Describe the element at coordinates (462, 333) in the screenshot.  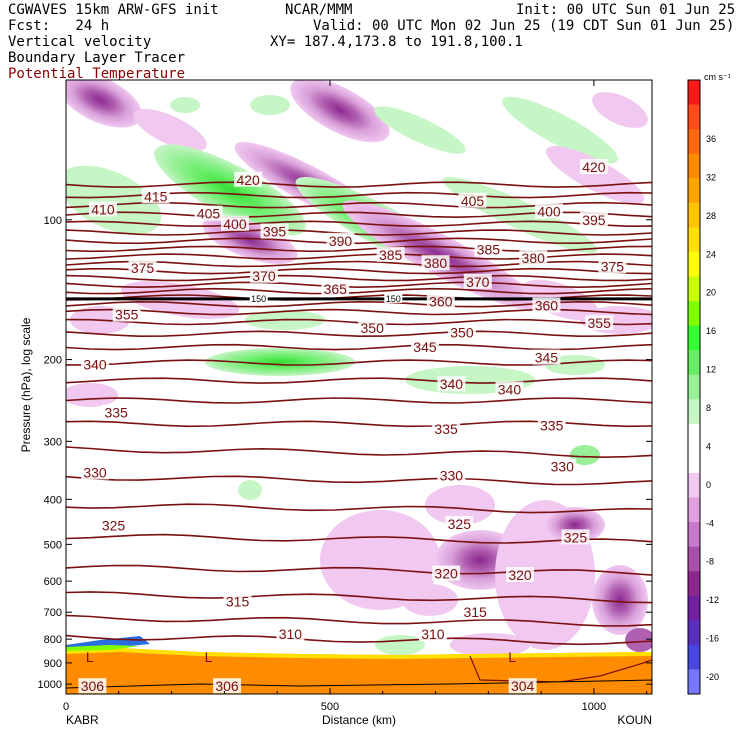
I see `theta-label: 350` at that location.